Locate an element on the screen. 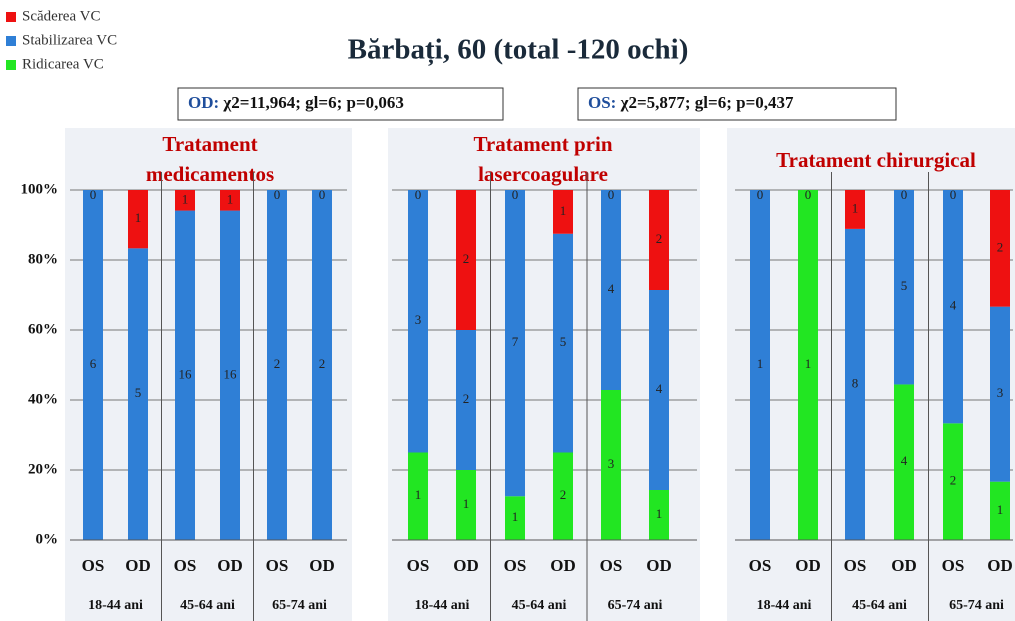  annotation: OS: χ2=5,877; gl=6; p=0,437 is located at coordinates (691, 102).